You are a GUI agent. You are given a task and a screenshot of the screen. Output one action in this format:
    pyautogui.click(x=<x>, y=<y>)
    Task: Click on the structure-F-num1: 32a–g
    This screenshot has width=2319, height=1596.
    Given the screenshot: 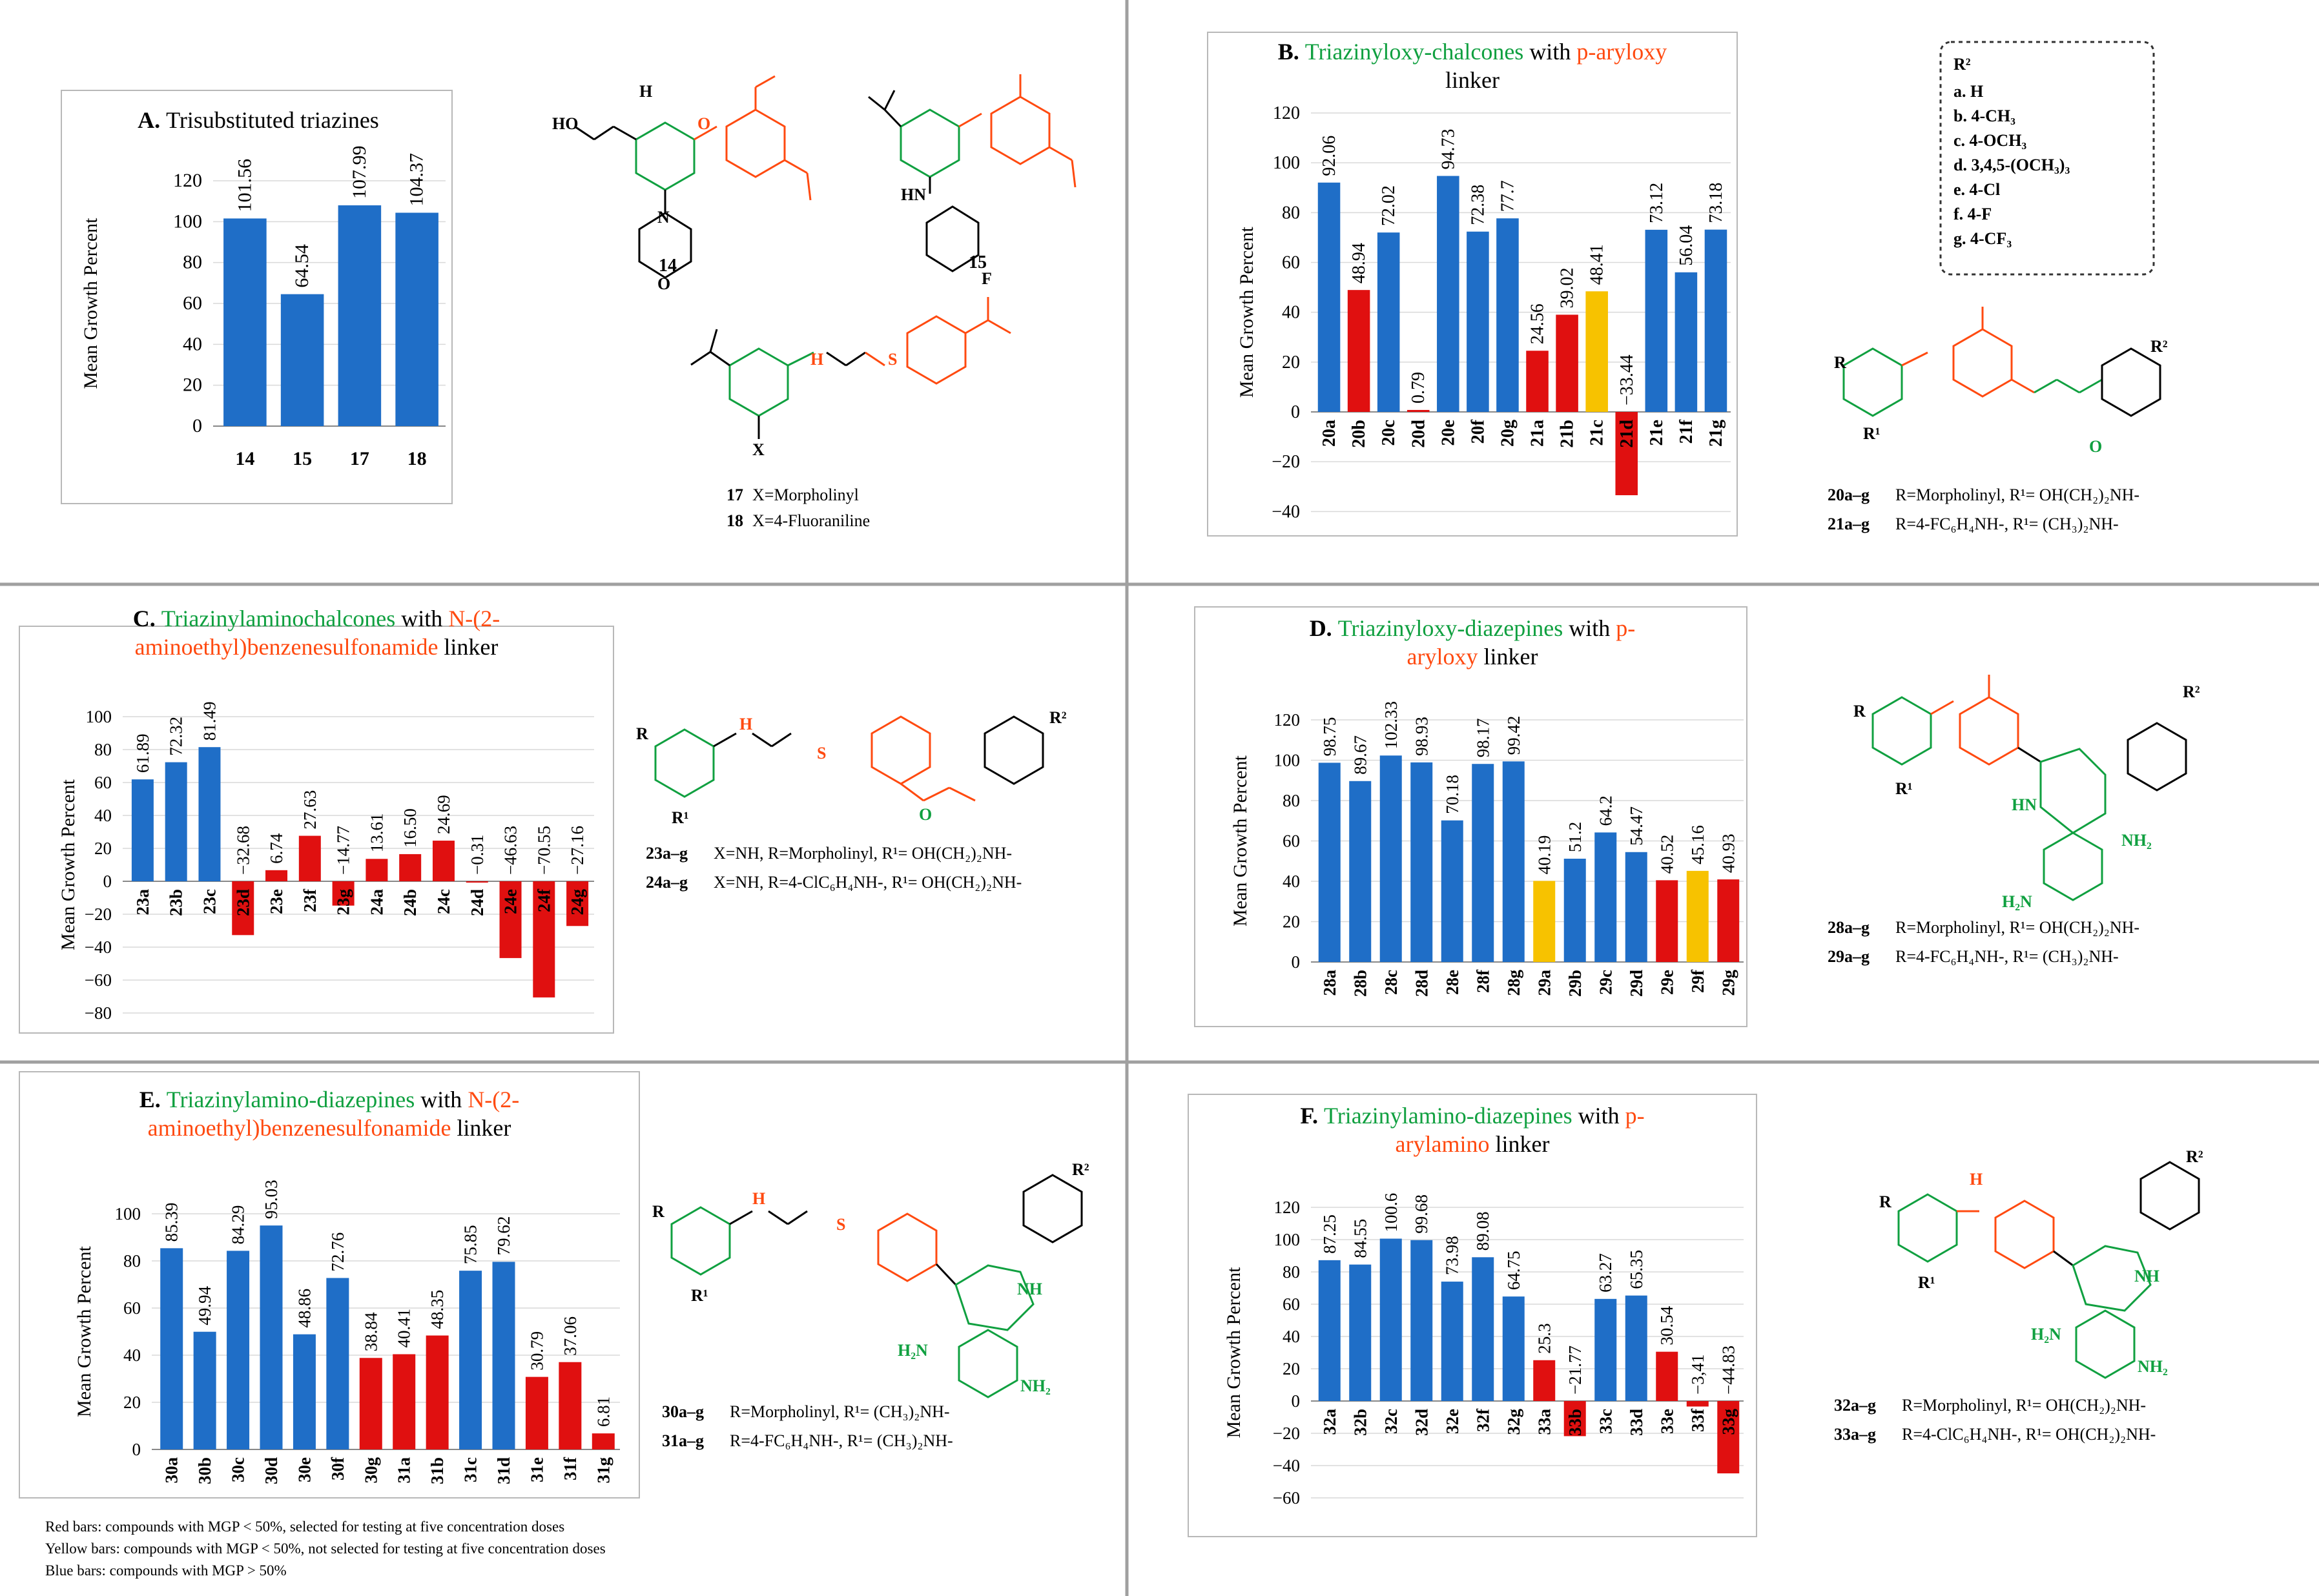 What is the action you would take?
    pyautogui.click(x=1855, y=1405)
    